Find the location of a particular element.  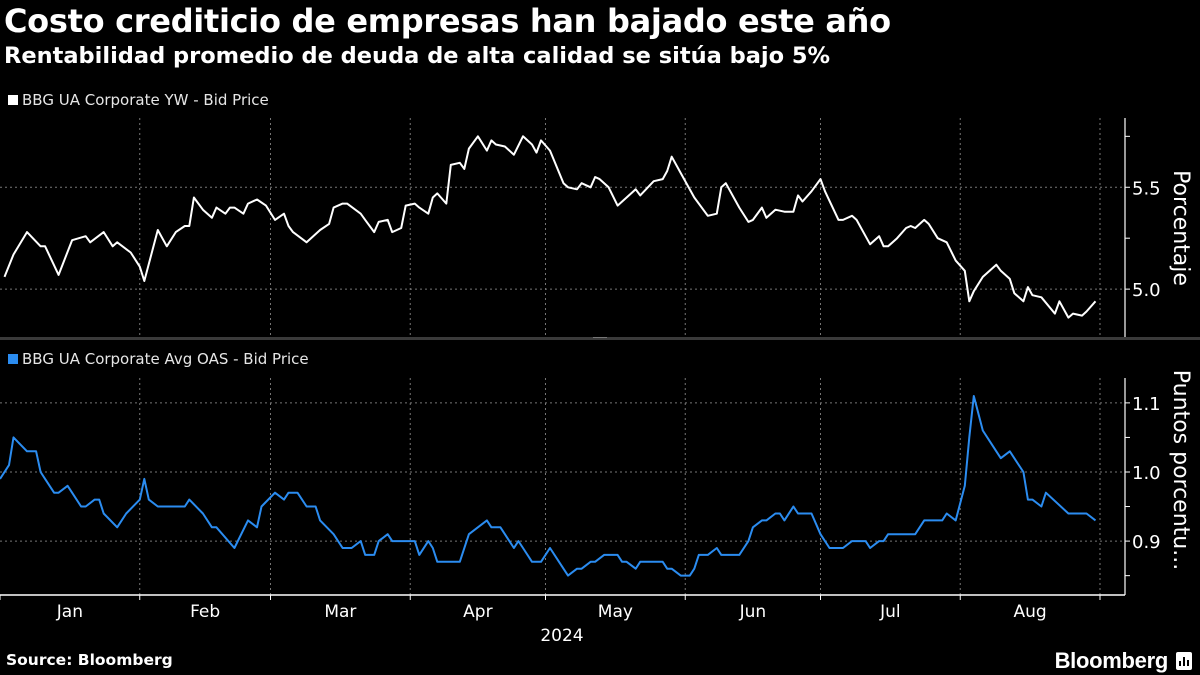

logo-wordmark: Bloomberg is located at coordinates (1111, 660).